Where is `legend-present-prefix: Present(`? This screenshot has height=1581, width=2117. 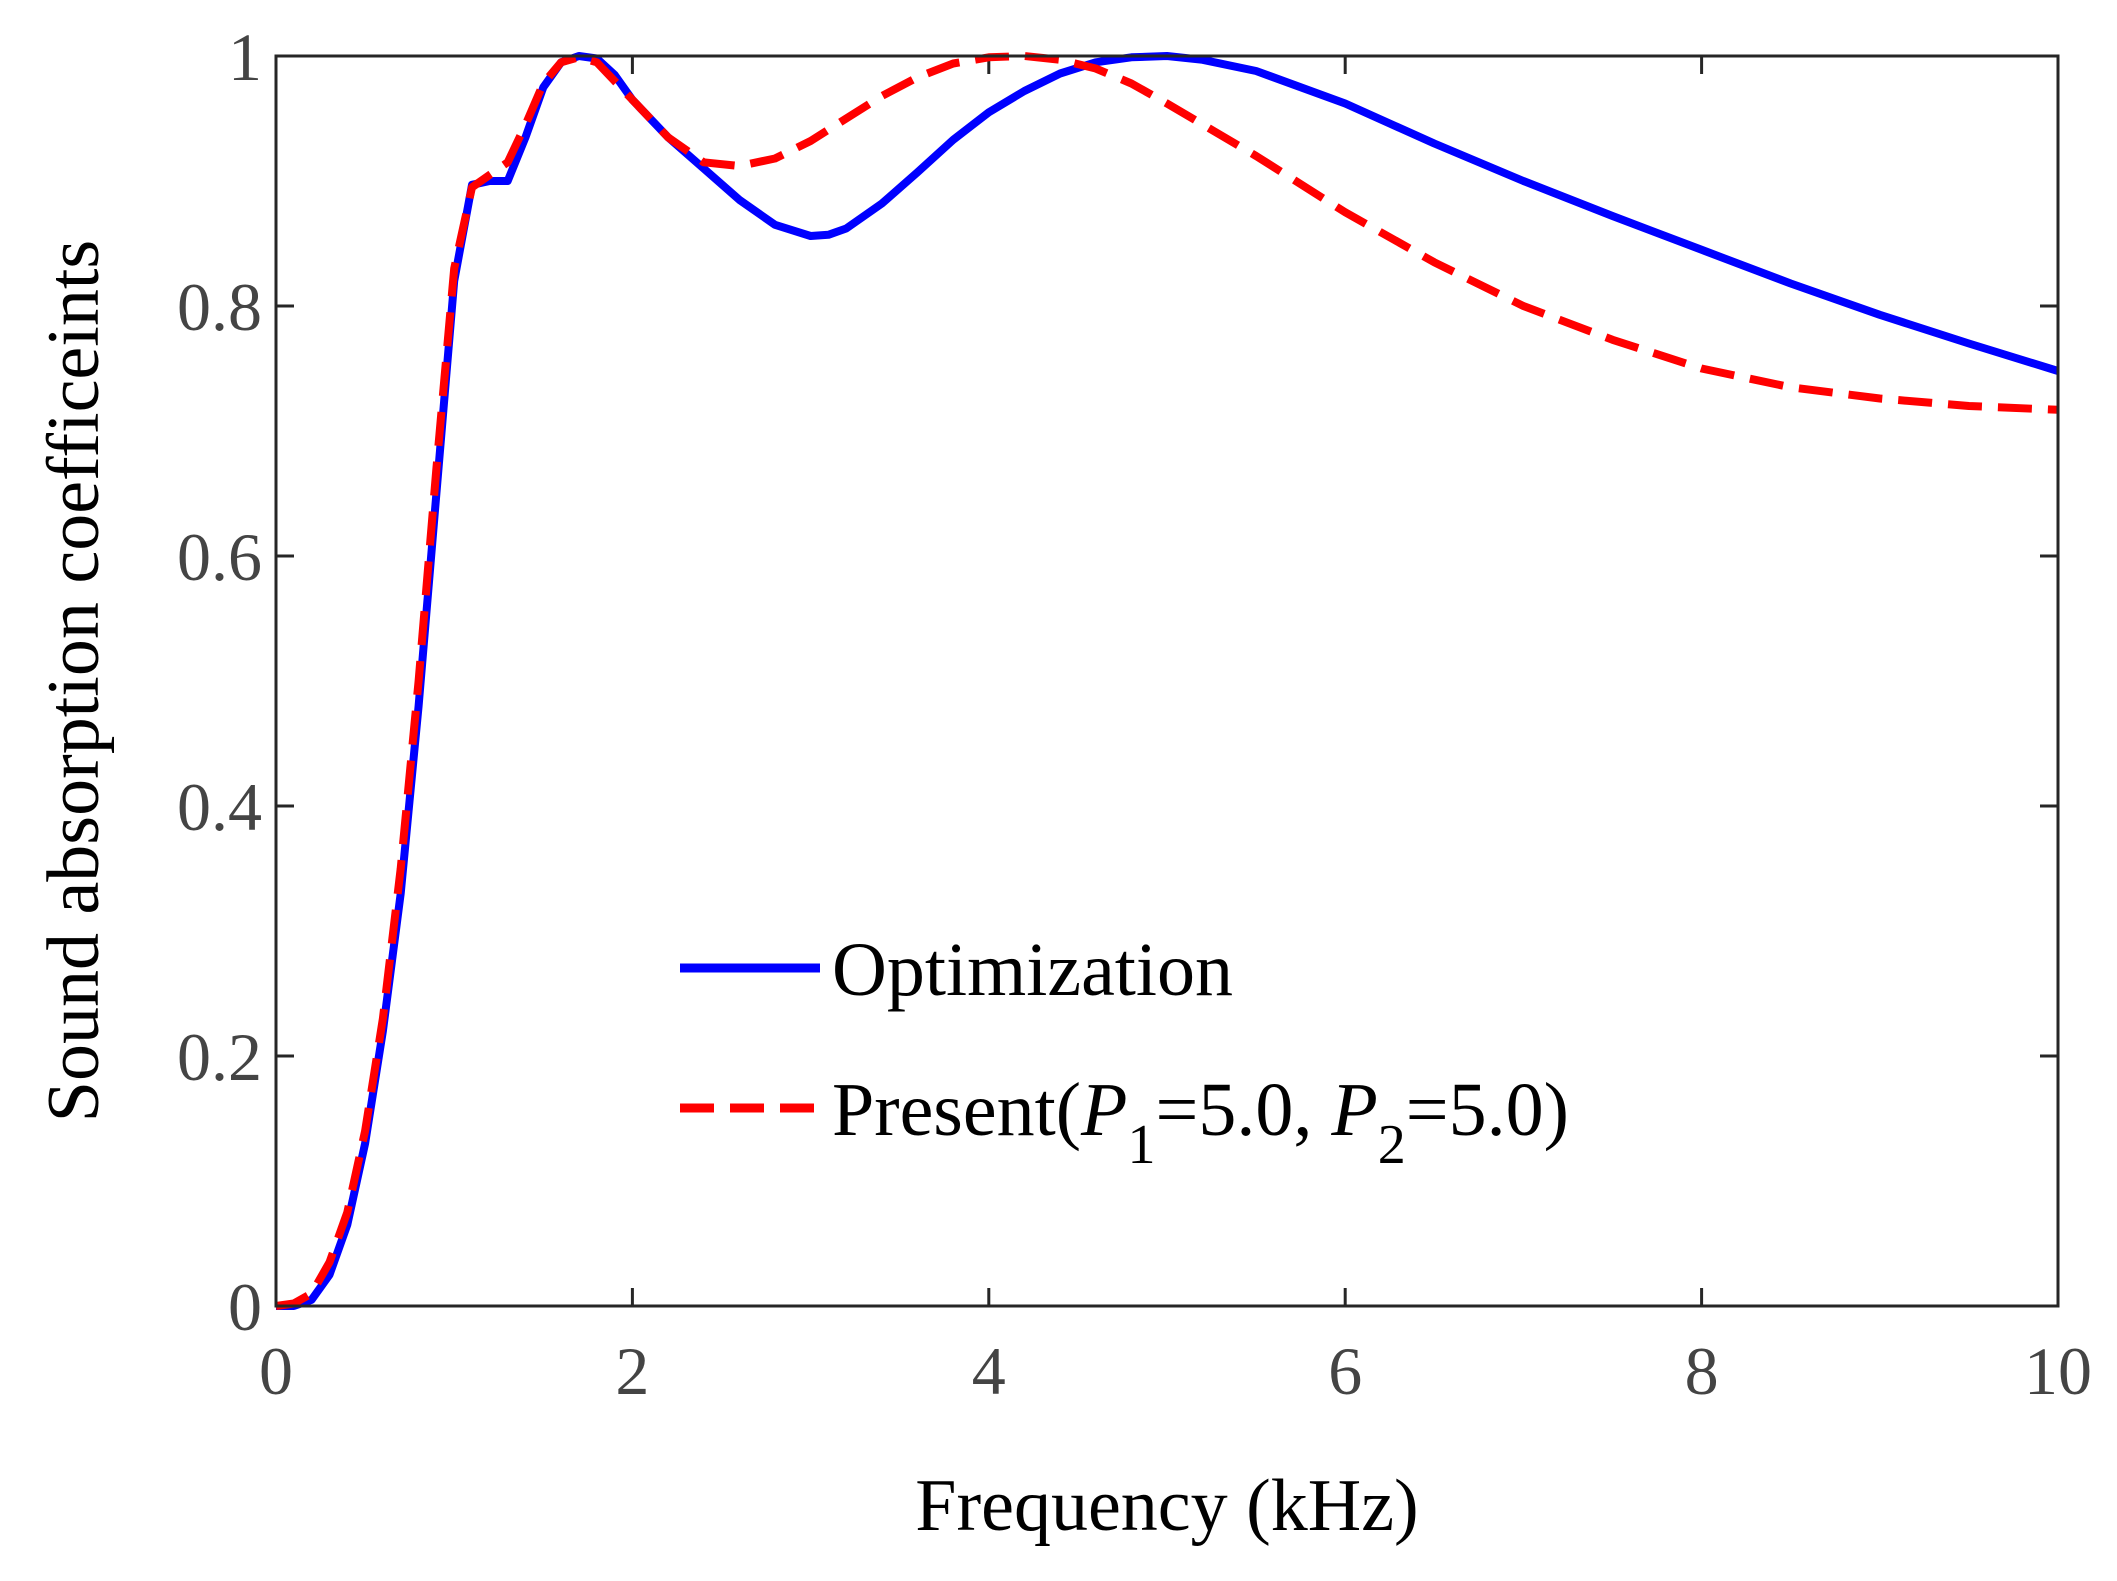
legend-present-prefix: Present( is located at coordinates (956, 1110).